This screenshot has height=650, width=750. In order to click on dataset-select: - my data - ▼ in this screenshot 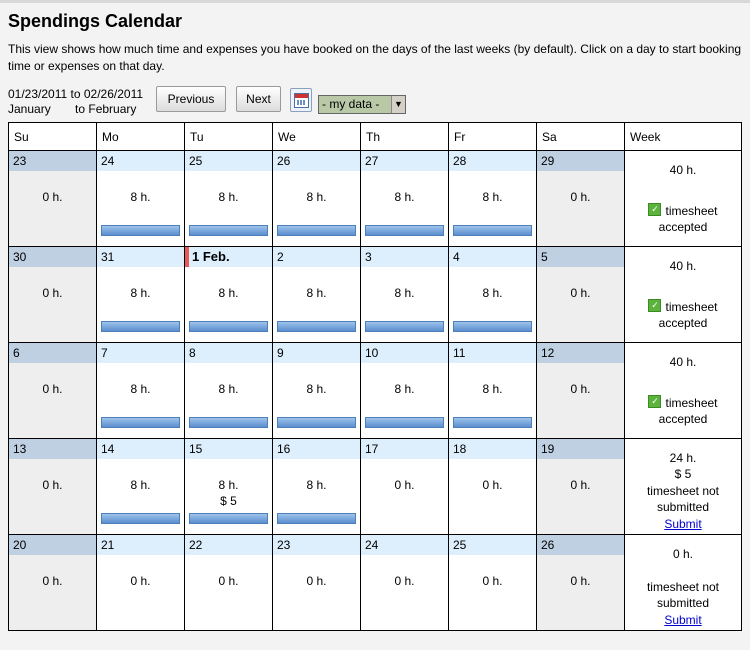, I will do `click(362, 104)`.